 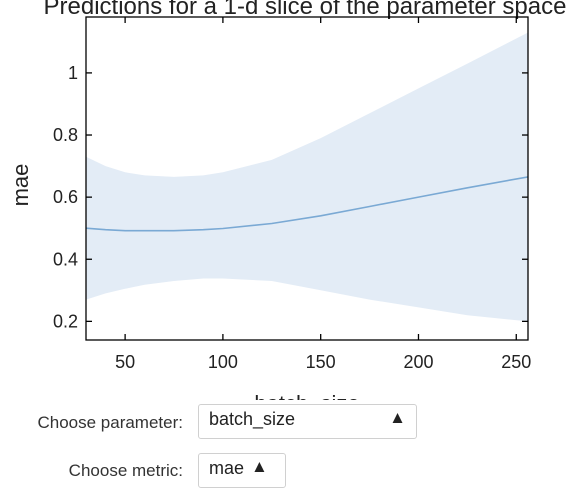 I want to click on metric-select-label: Choose metric:, so click(x=125, y=470).